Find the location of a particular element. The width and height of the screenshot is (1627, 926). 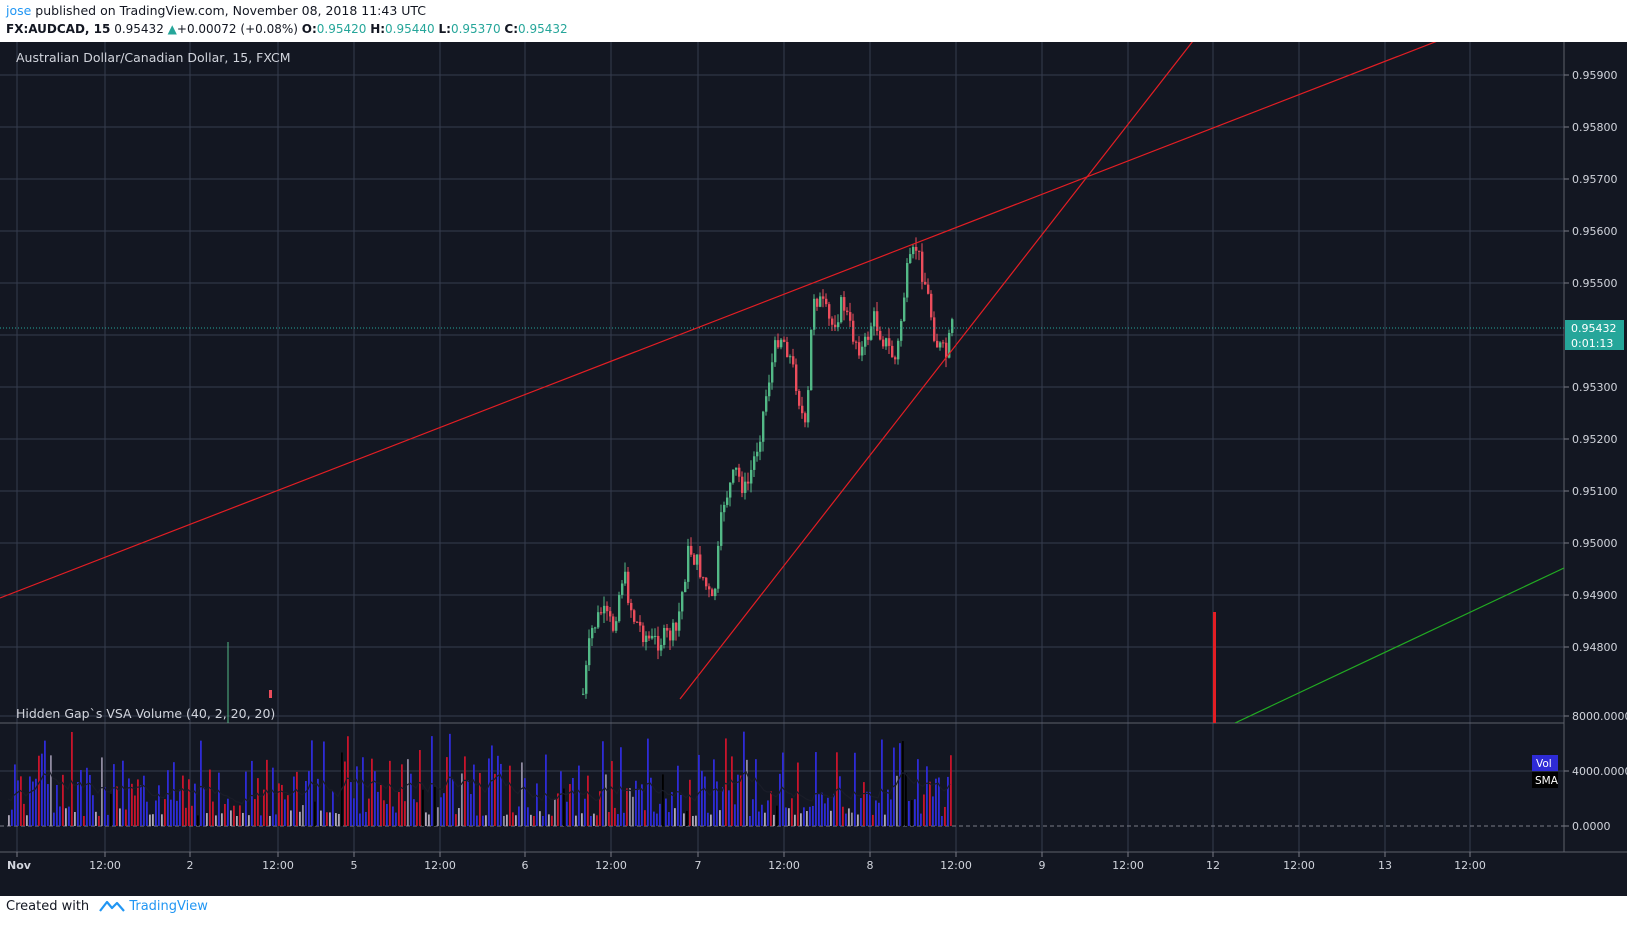

green-trendline is located at coordinates (1399, 645).